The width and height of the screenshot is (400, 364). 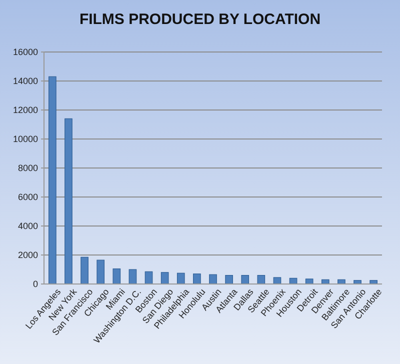 What do you see at coordinates (28, 225) in the screenshot?
I see `y-tick-label: 4000` at bounding box center [28, 225].